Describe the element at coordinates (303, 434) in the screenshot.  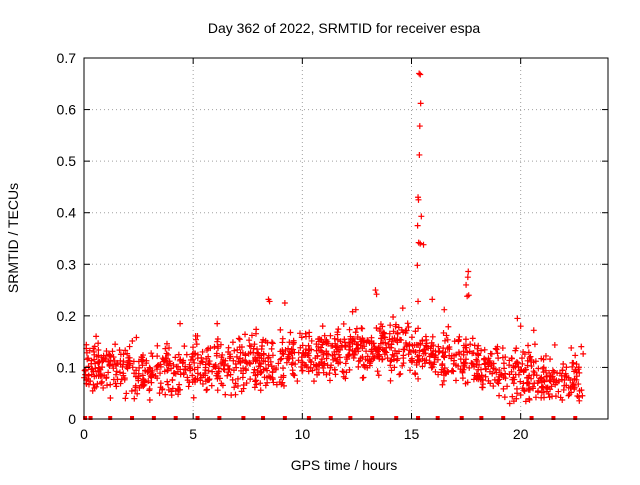
I see `x-tick-label: 10` at that location.